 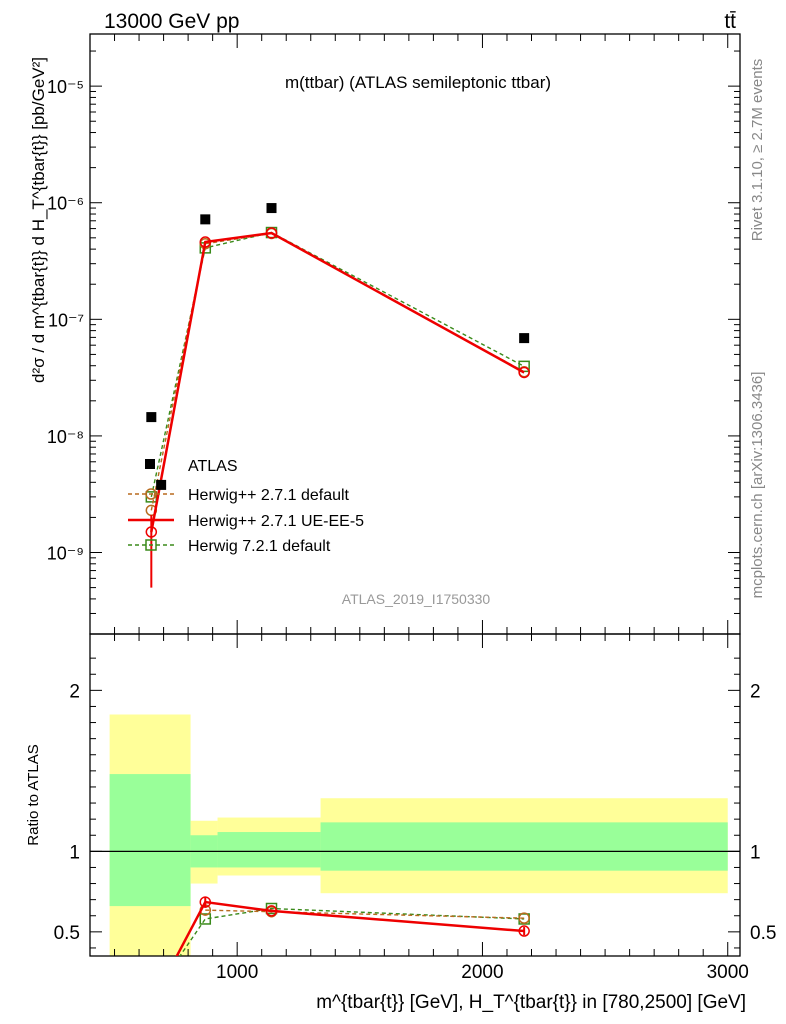 I want to click on ratio-y-axis-label: Ratio to ATLAS, so click(x=33, y=794).